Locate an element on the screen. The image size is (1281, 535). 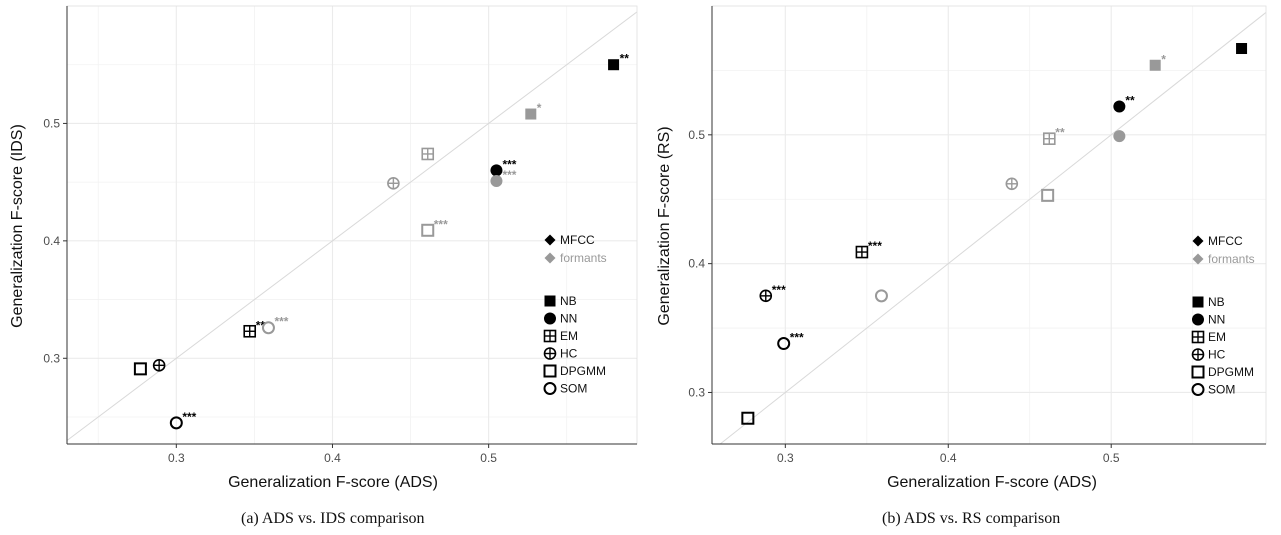
y-axis-title: Generalization F-score (IDS) is located at coordinates (17, 226).